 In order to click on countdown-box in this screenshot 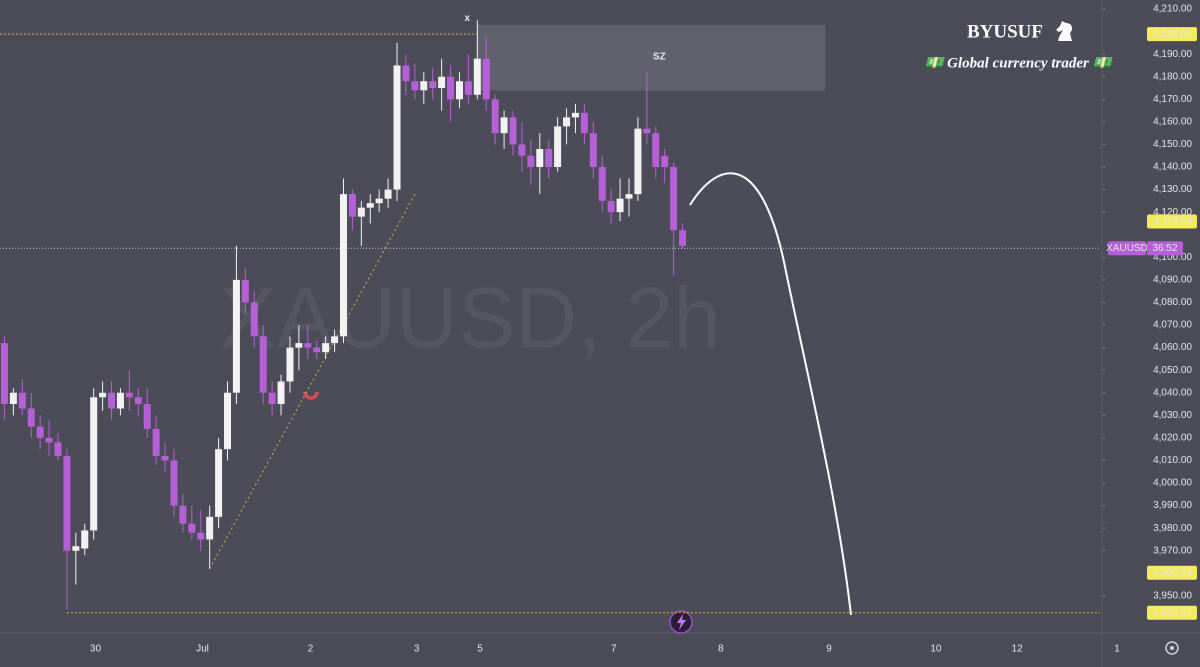, I will do `click(1165, 248)`.